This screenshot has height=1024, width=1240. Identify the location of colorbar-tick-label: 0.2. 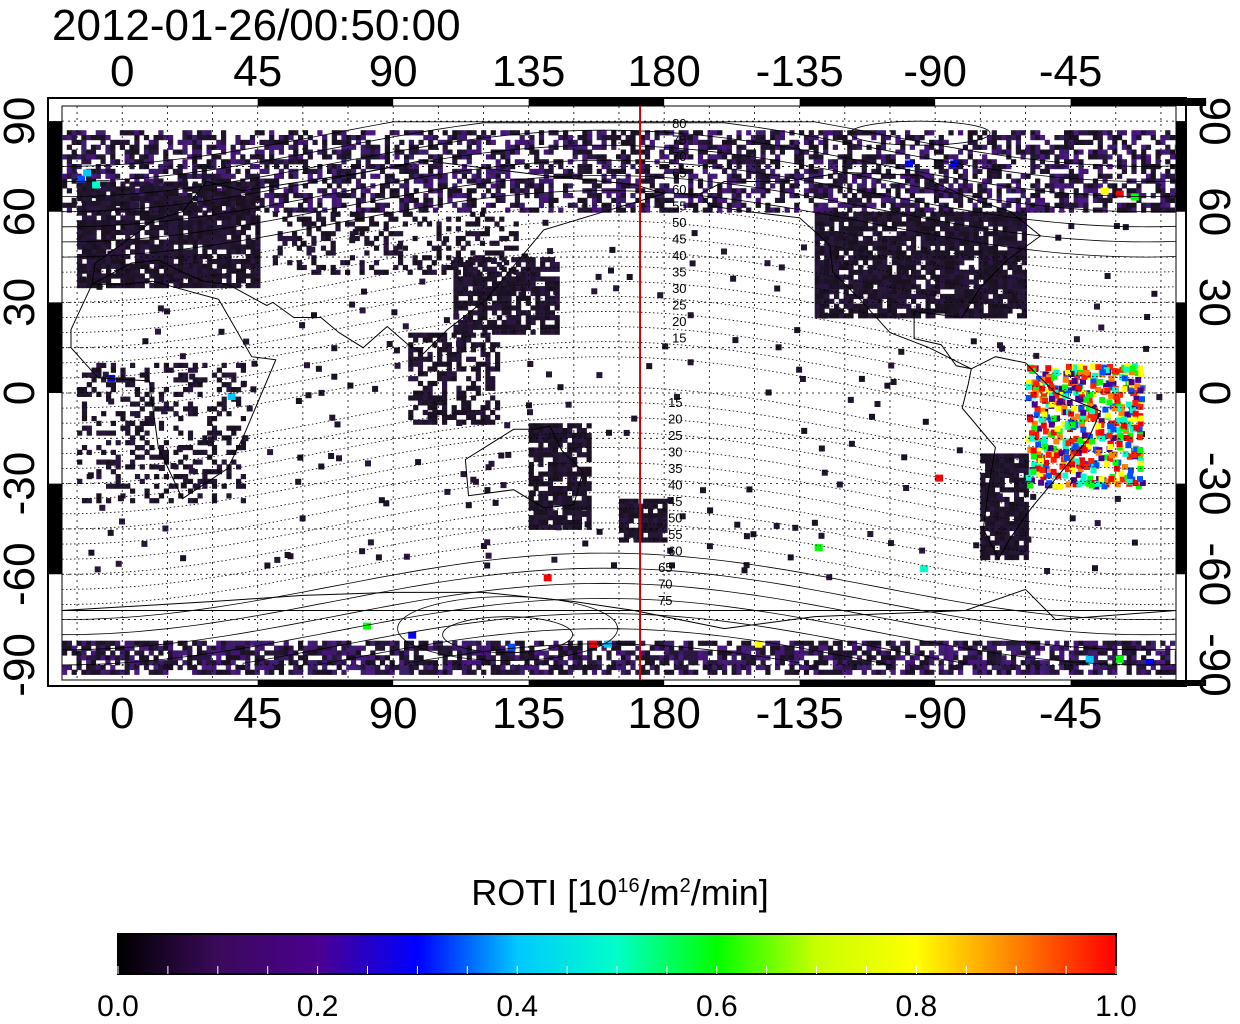
(318, 1006).